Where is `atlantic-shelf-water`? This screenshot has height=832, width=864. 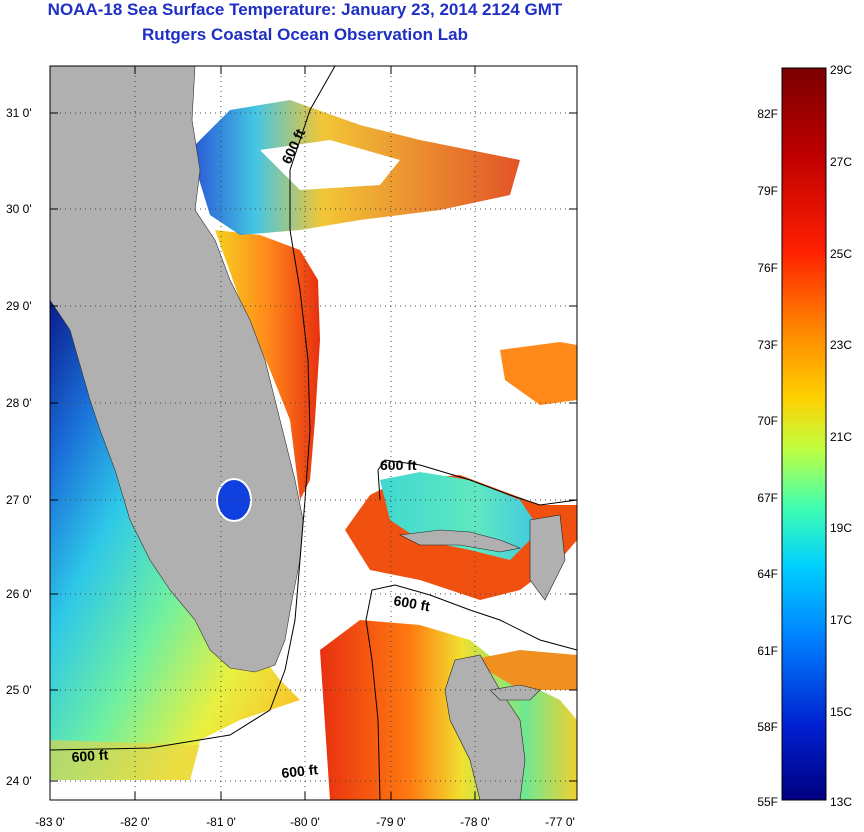 atlantic-shelf-water is located at coordinates (267, 365).